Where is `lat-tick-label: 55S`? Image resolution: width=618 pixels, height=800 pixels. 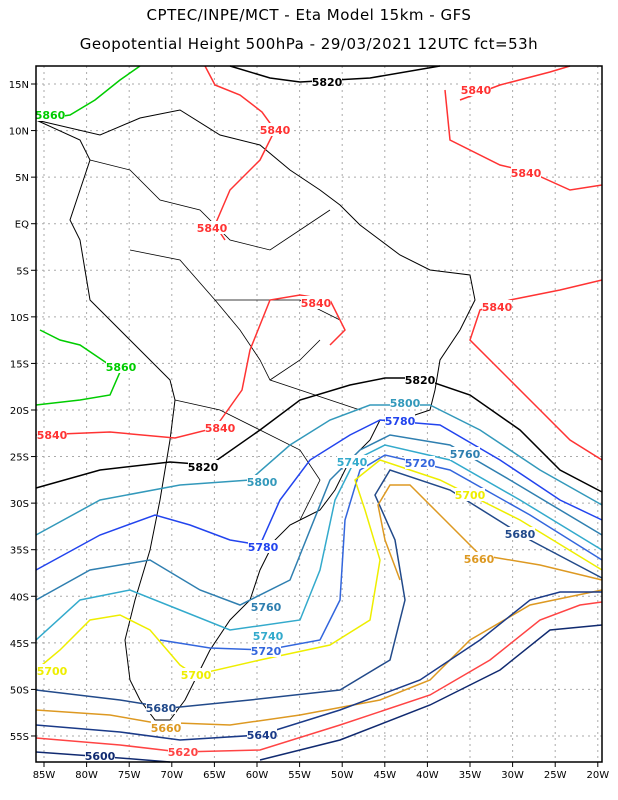 lat-tick-label: 55S is located at coordinates (19, 737).